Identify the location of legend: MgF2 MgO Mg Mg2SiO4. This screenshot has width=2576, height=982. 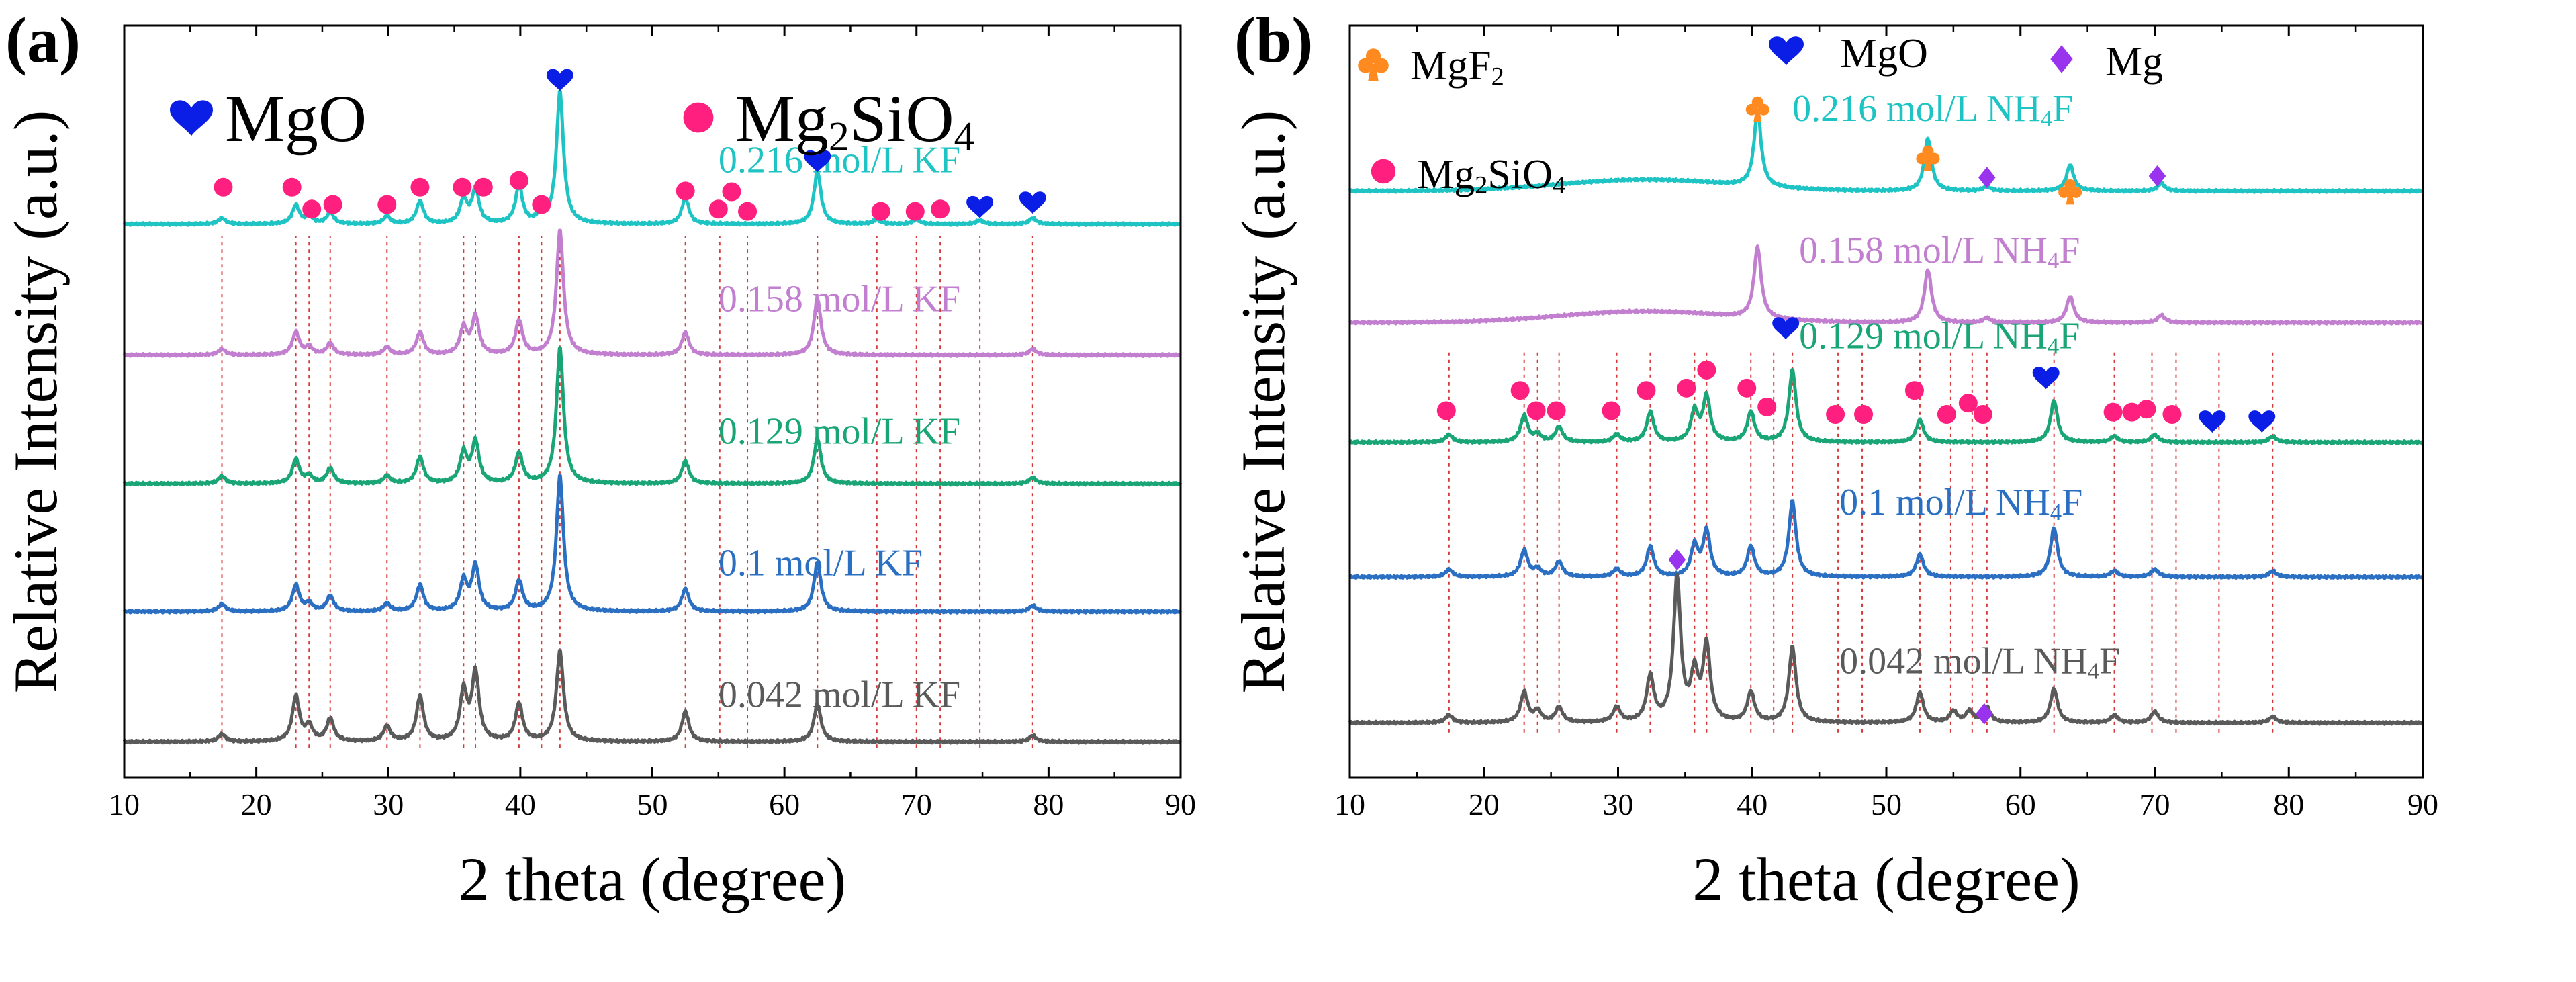
(1760, 115).